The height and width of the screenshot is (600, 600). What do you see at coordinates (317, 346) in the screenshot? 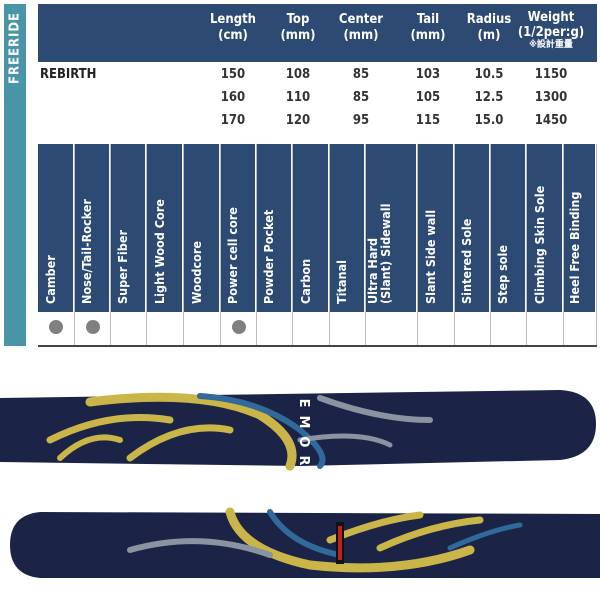
I see `divider` at bounding box center [317, 346].